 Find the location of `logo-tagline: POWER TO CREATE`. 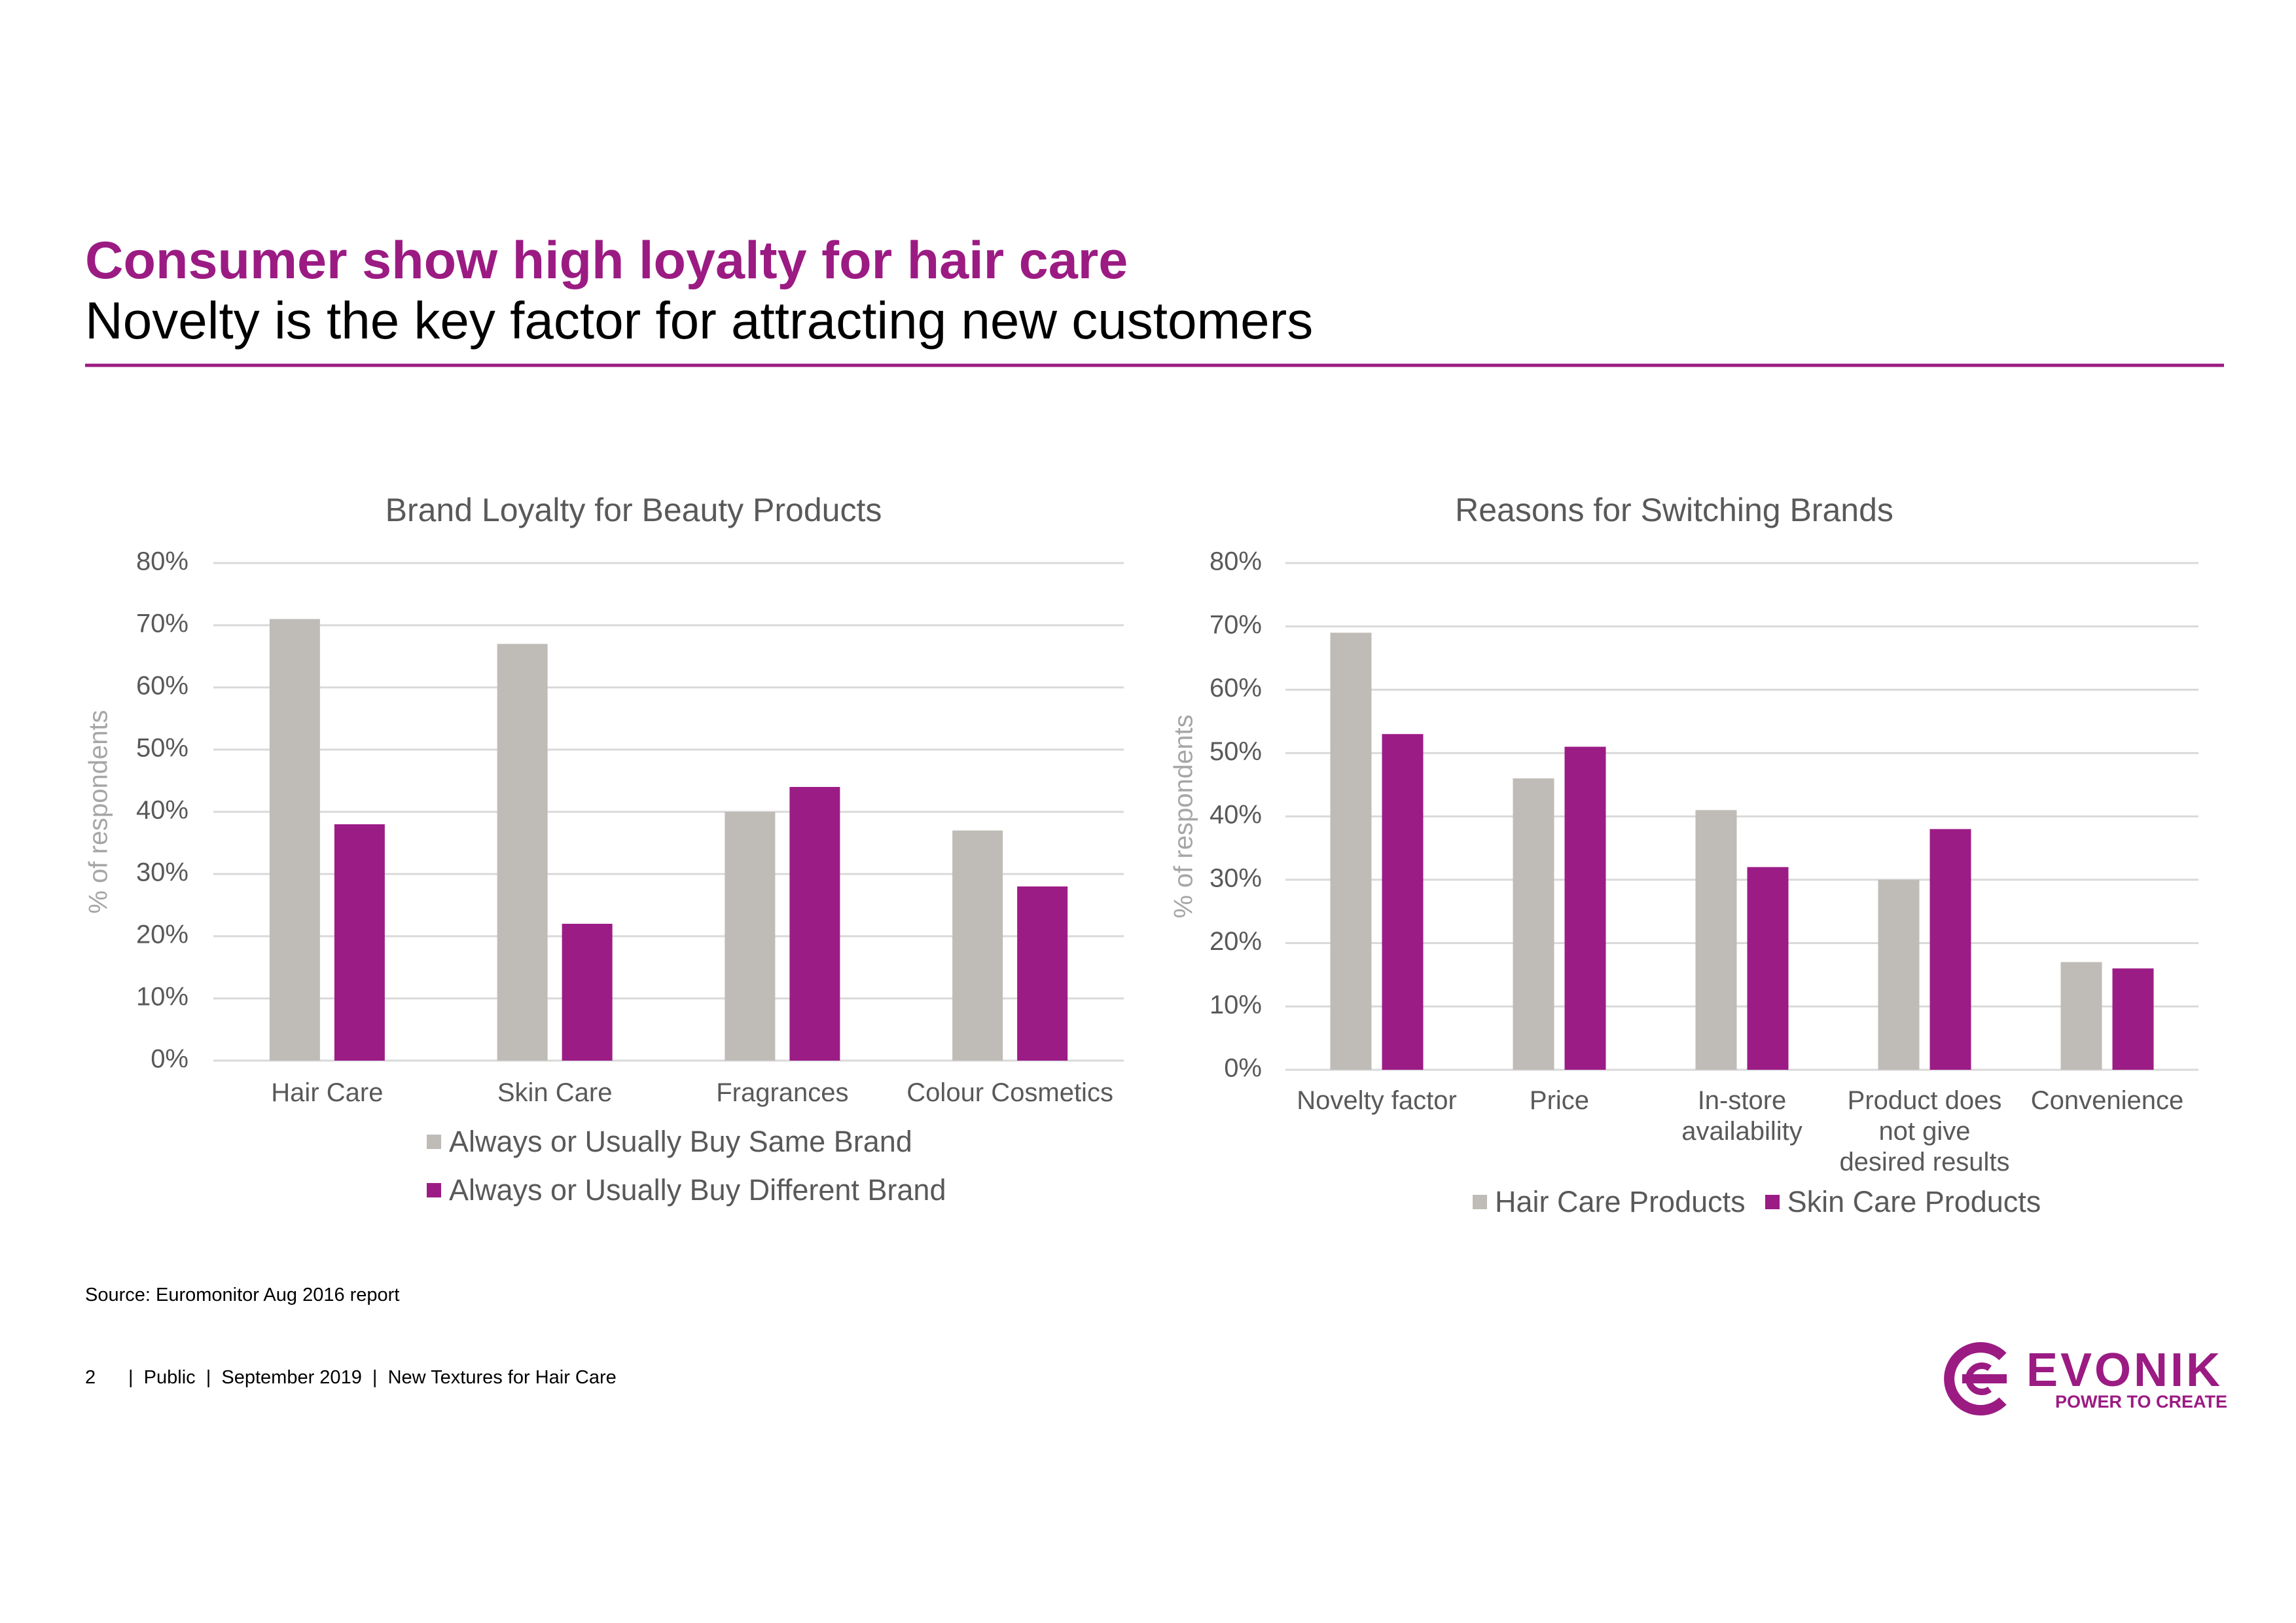

logo-tagline: POWER TO CREATE is located at coordinates (2141, 1402).